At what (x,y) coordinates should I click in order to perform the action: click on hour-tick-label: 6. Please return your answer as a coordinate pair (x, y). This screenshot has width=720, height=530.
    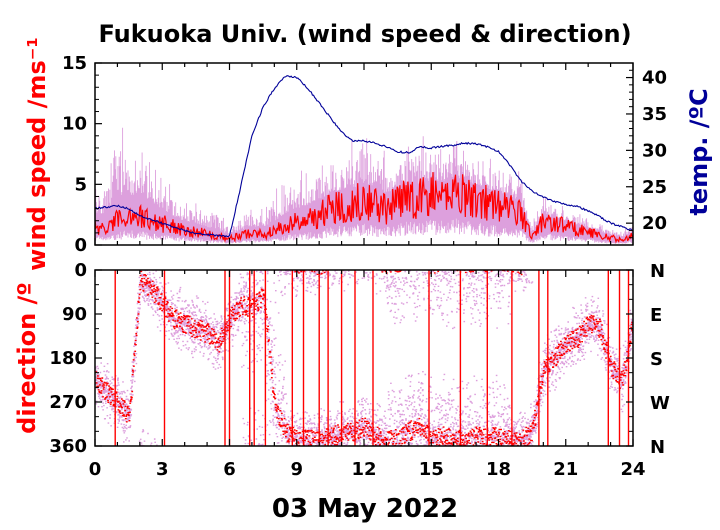
    Looking at the image, I should click on (229, 469).